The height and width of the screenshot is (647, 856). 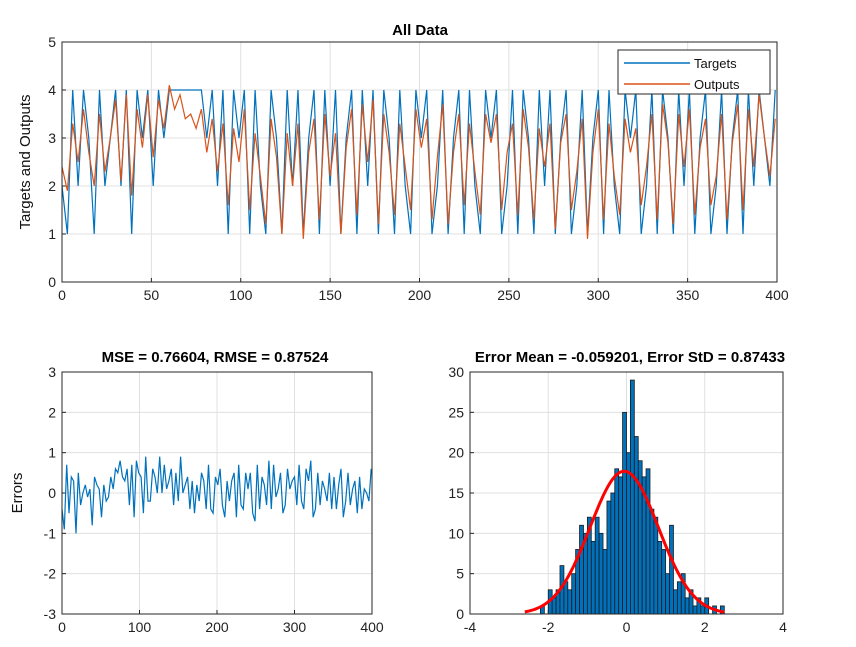 I want to click on all-data-xtick-label: 150, so click(x=330, y=295).